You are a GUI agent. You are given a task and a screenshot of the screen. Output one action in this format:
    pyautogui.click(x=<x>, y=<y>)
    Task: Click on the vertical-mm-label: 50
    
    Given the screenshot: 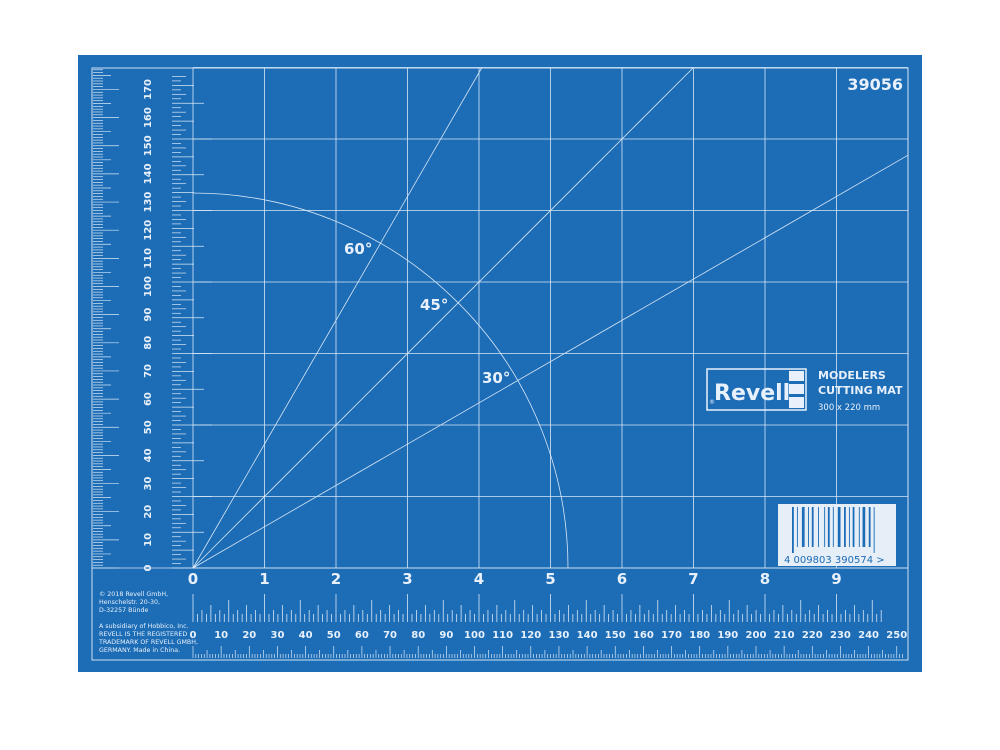 What is the action you would take?
    pyautogui.click(x=148, y=427)
    